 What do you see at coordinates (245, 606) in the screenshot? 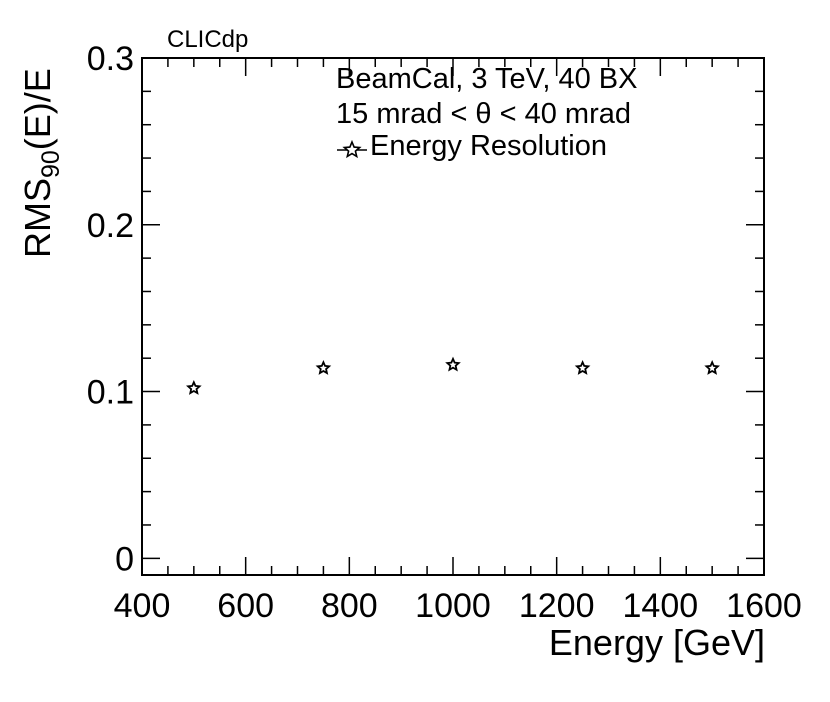
I see `x-tick-label: 600` at bounding box center [245, 606].